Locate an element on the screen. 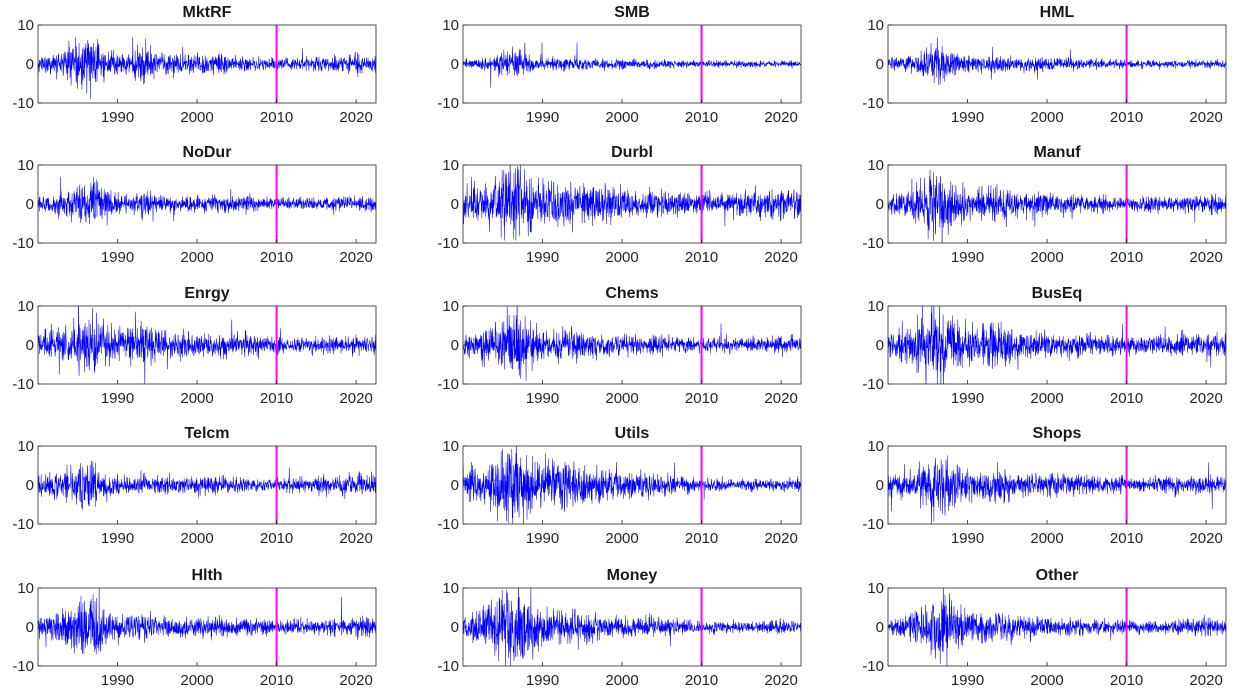 Image resolution: width=1250 pixels, height=695 pixels. panel-hml: HML 10 0 -10 1990 2000 2010 2020 is located at coordinates (1044, 65).